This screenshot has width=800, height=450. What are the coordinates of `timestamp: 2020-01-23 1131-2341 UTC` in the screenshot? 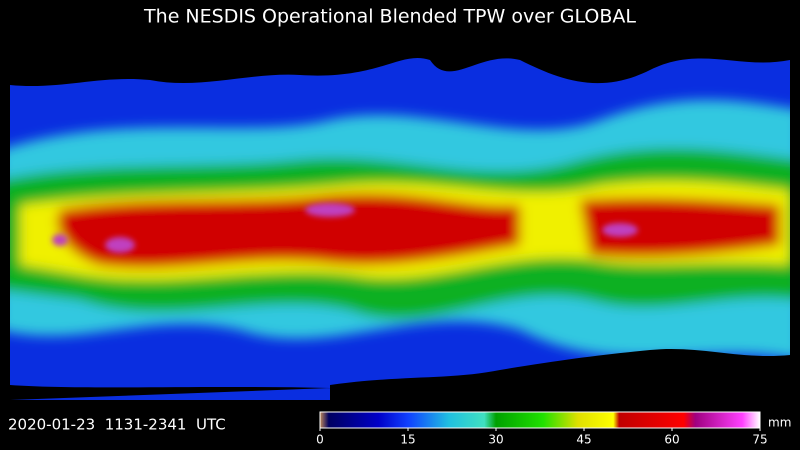 It's located at (117, 425).